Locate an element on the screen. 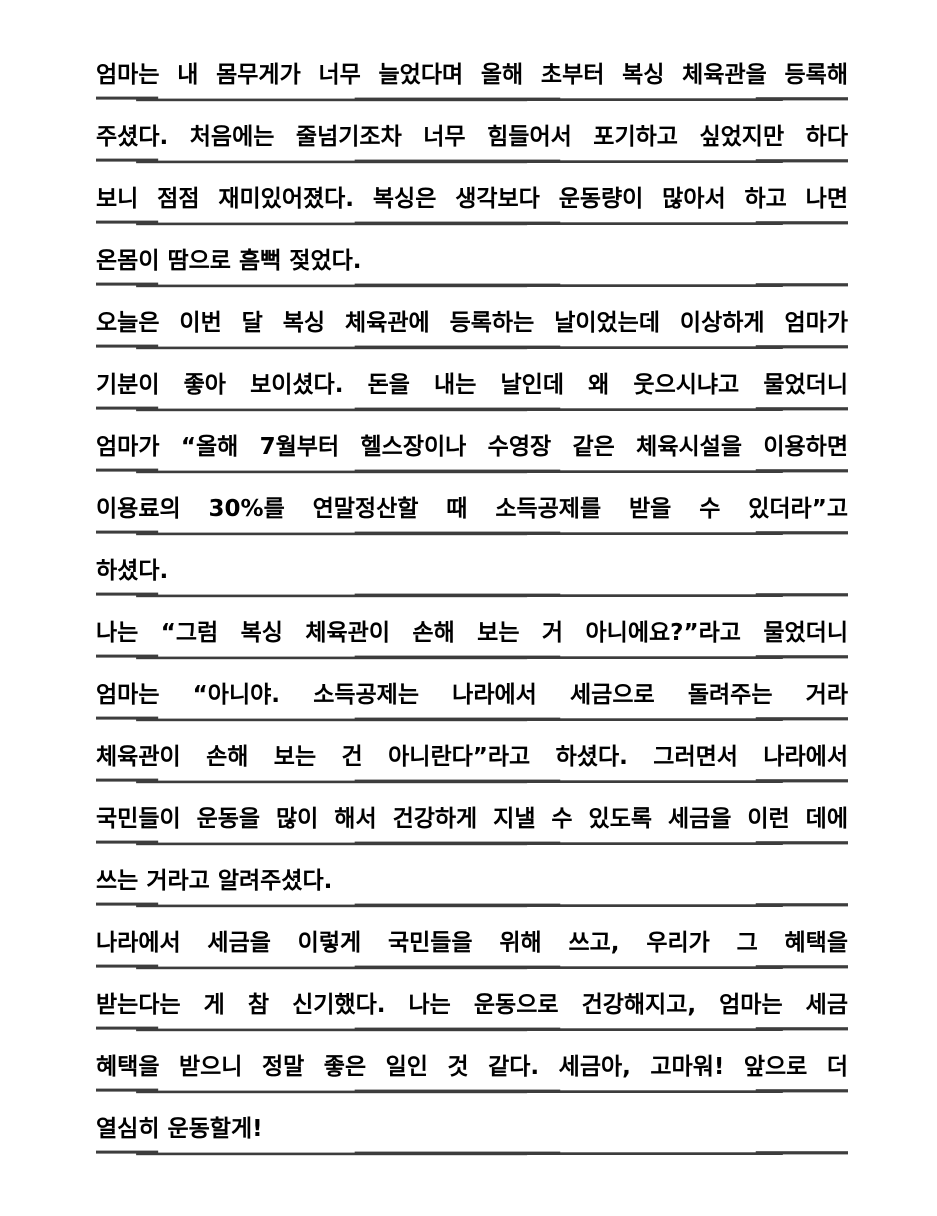 The image size is (937, 1216). diary-line-row: 하셨다. is located at coordinates (472, 567).